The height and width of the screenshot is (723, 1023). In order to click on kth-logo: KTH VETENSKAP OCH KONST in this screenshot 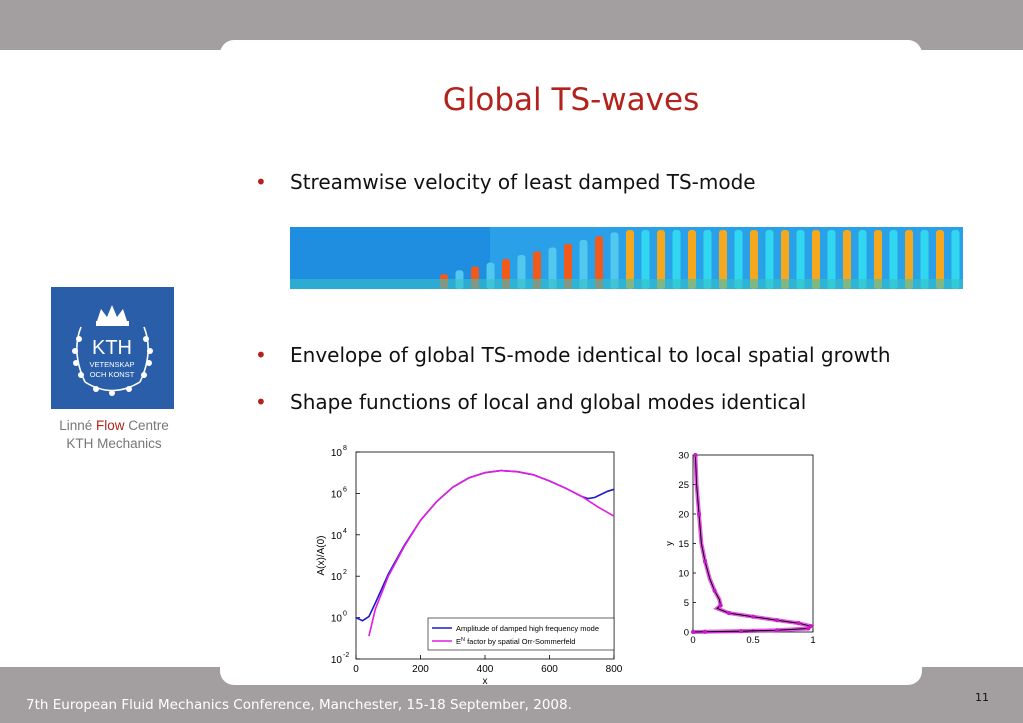, I will do `click(112, 348)`.